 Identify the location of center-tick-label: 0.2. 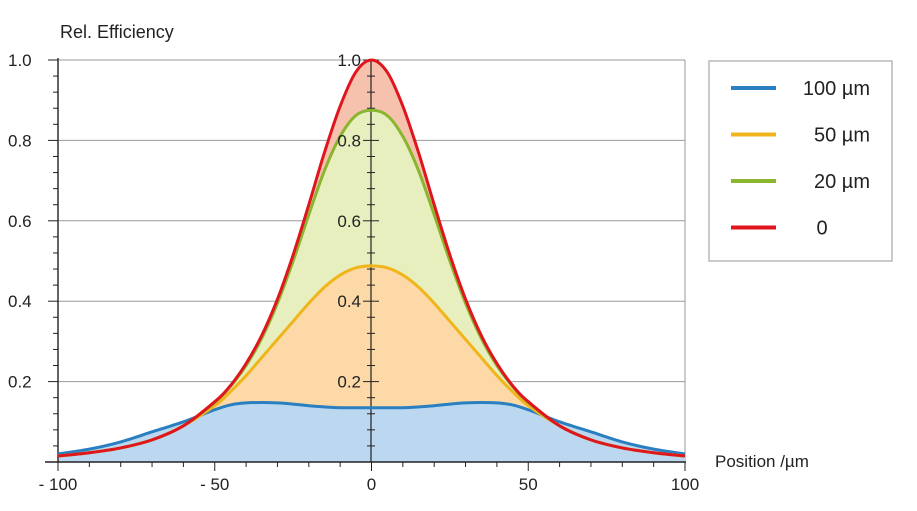
(349, 382).